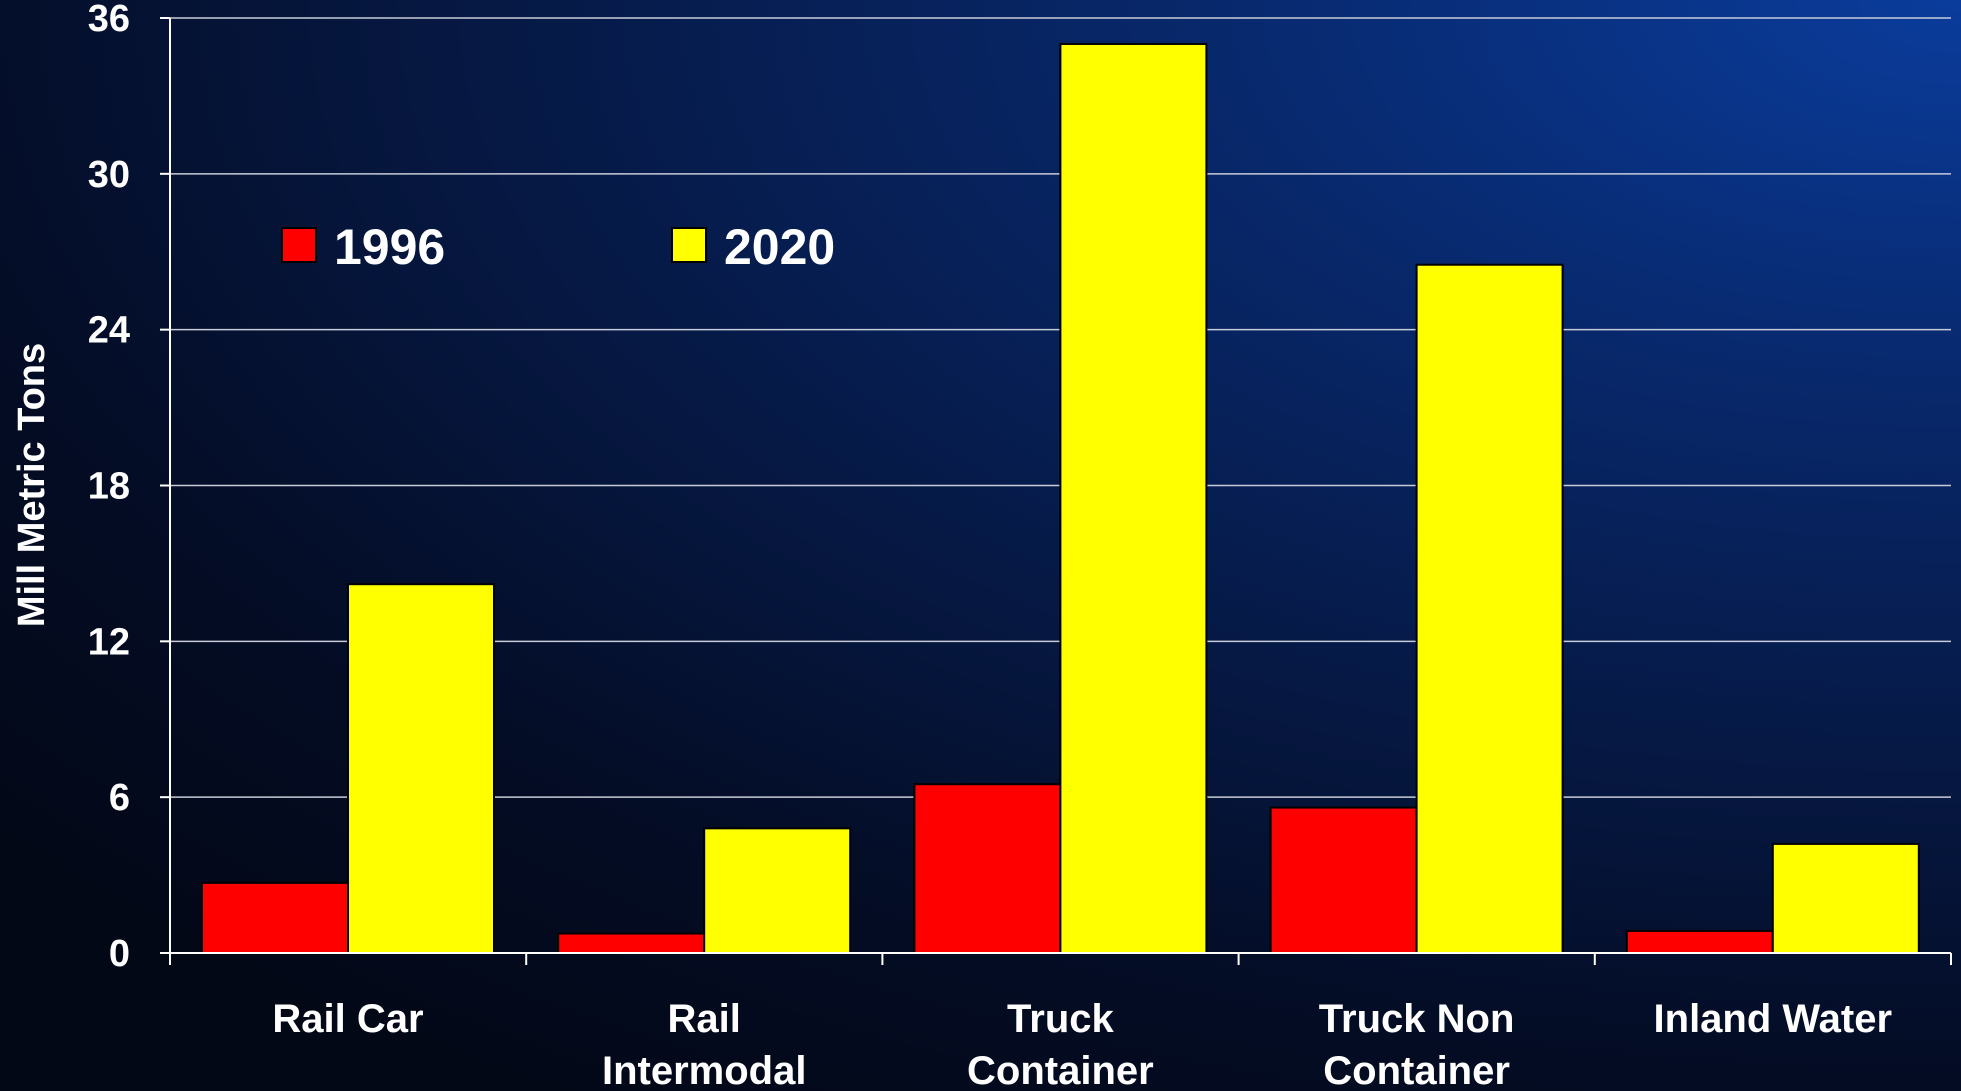 This screenshot has height=1091, width=1961. I want to click on x-category-label-line: Truck, so click(1060, 1019).